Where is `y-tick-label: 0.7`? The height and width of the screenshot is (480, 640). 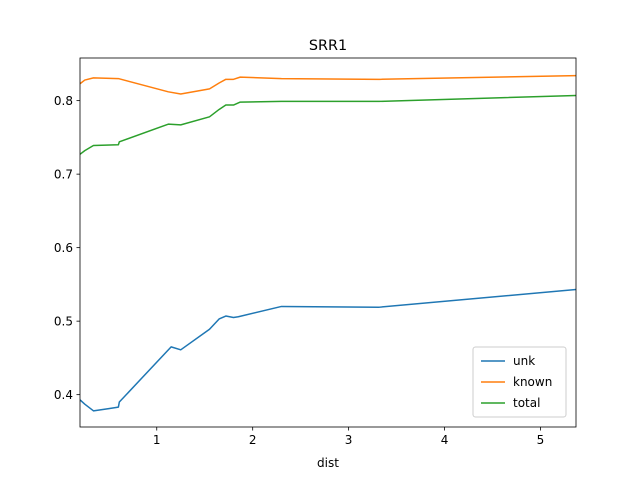
y-tick-label: 0.7 is located at coordinates (63, 174).